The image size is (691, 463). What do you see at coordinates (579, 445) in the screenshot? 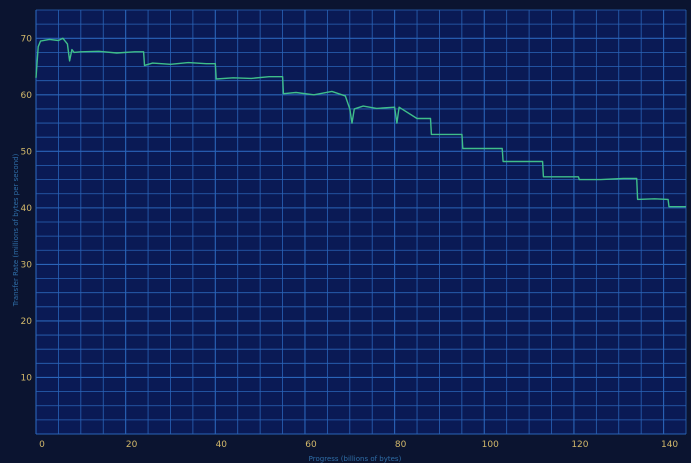
I see `x-tick-label: 120` at bounding box center [579, 445].